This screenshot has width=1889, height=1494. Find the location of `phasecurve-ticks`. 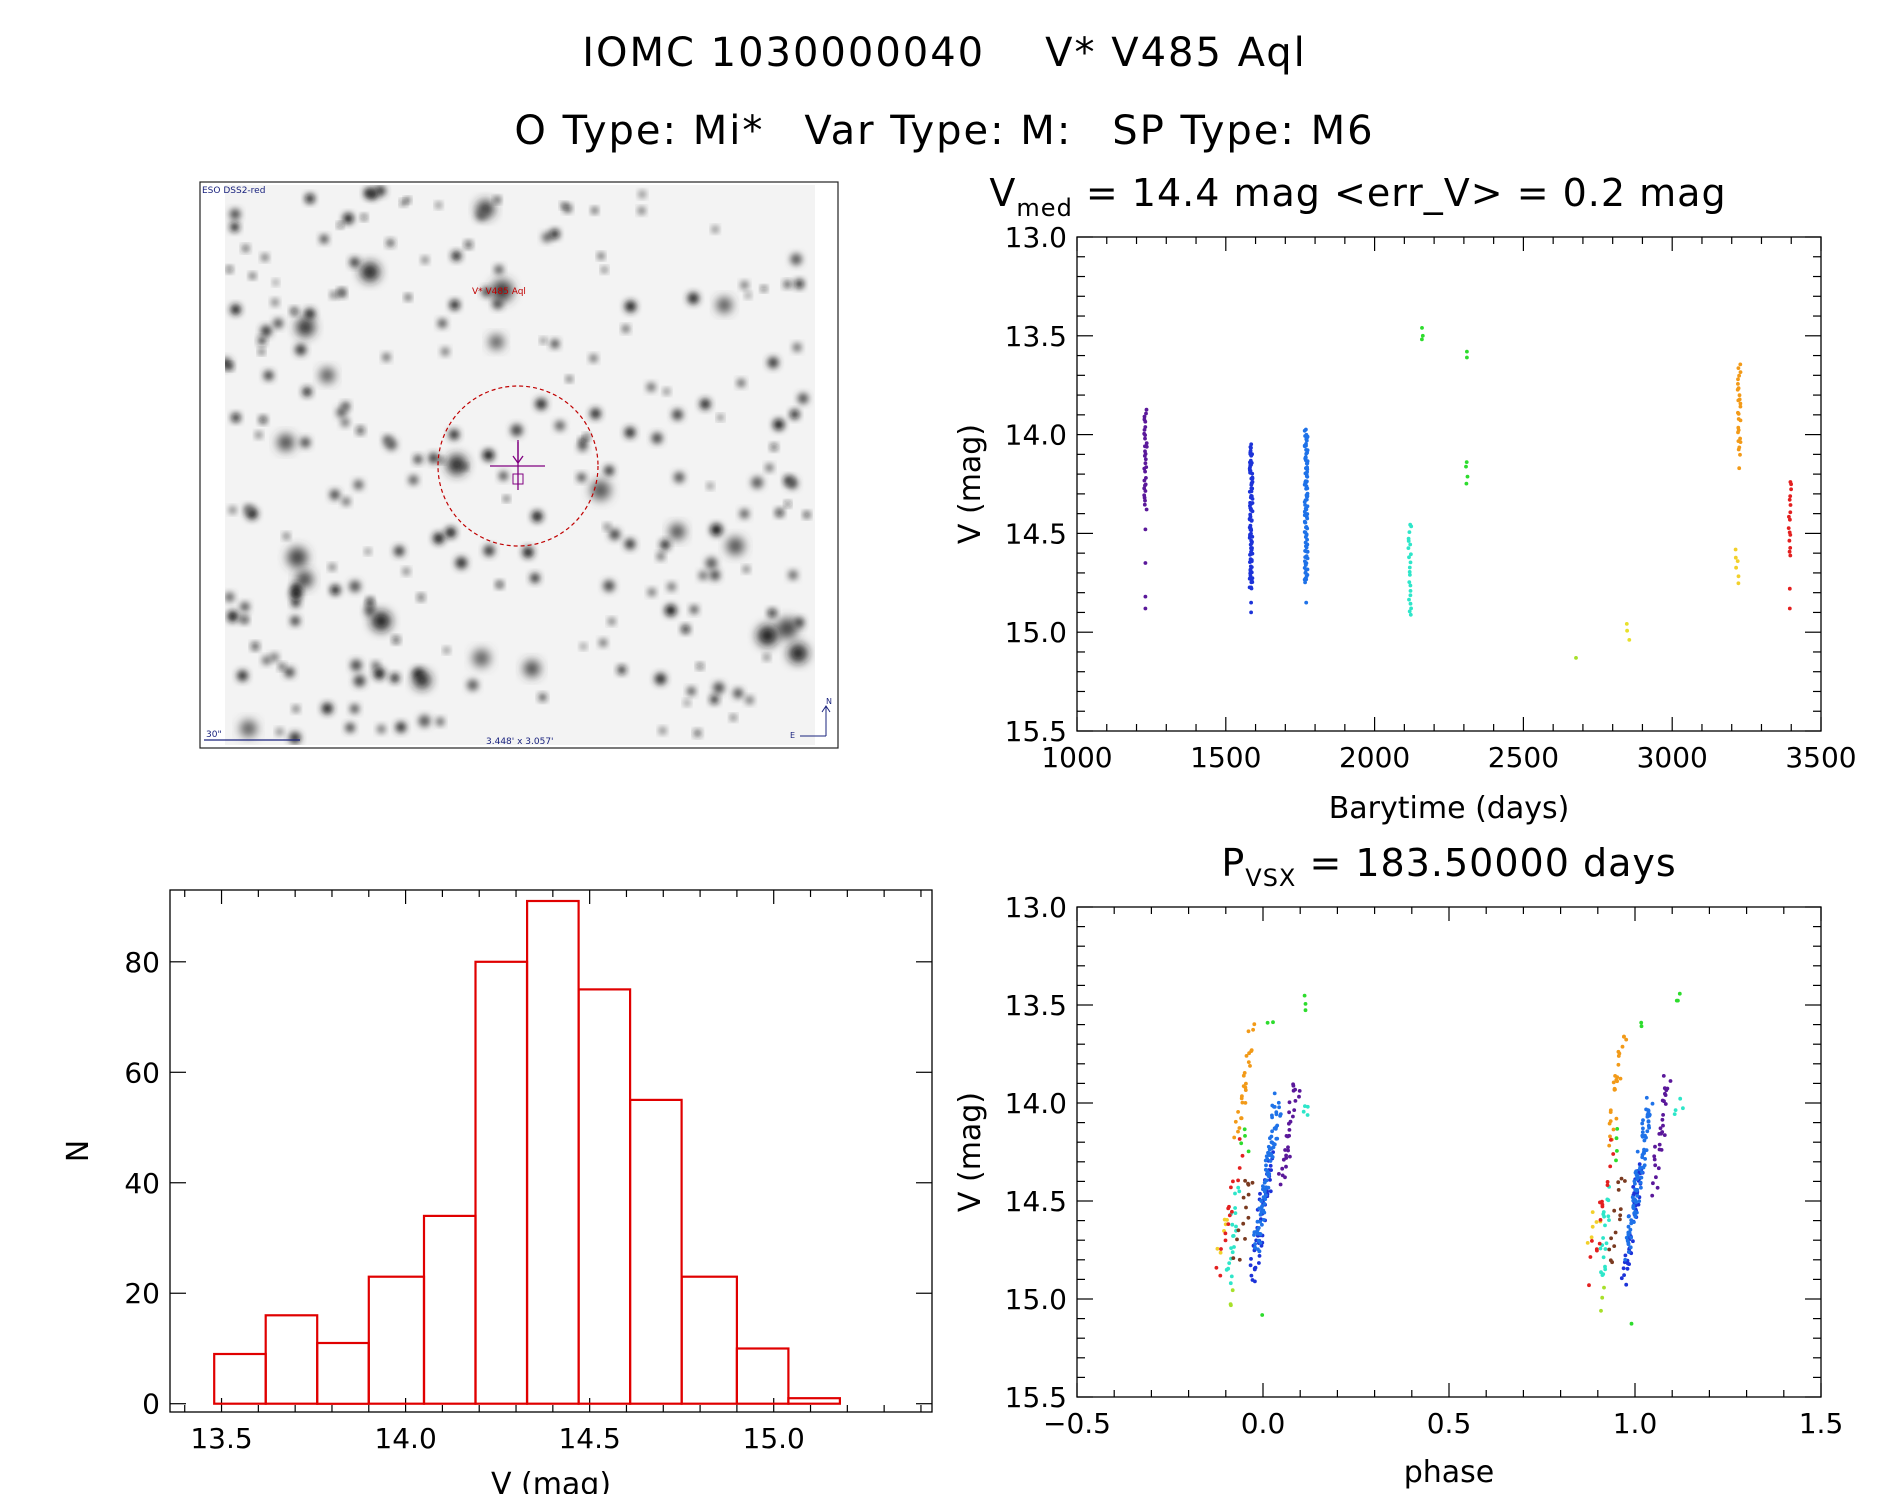

phasecurve-ticks is located at coordinates (1449, 1152).